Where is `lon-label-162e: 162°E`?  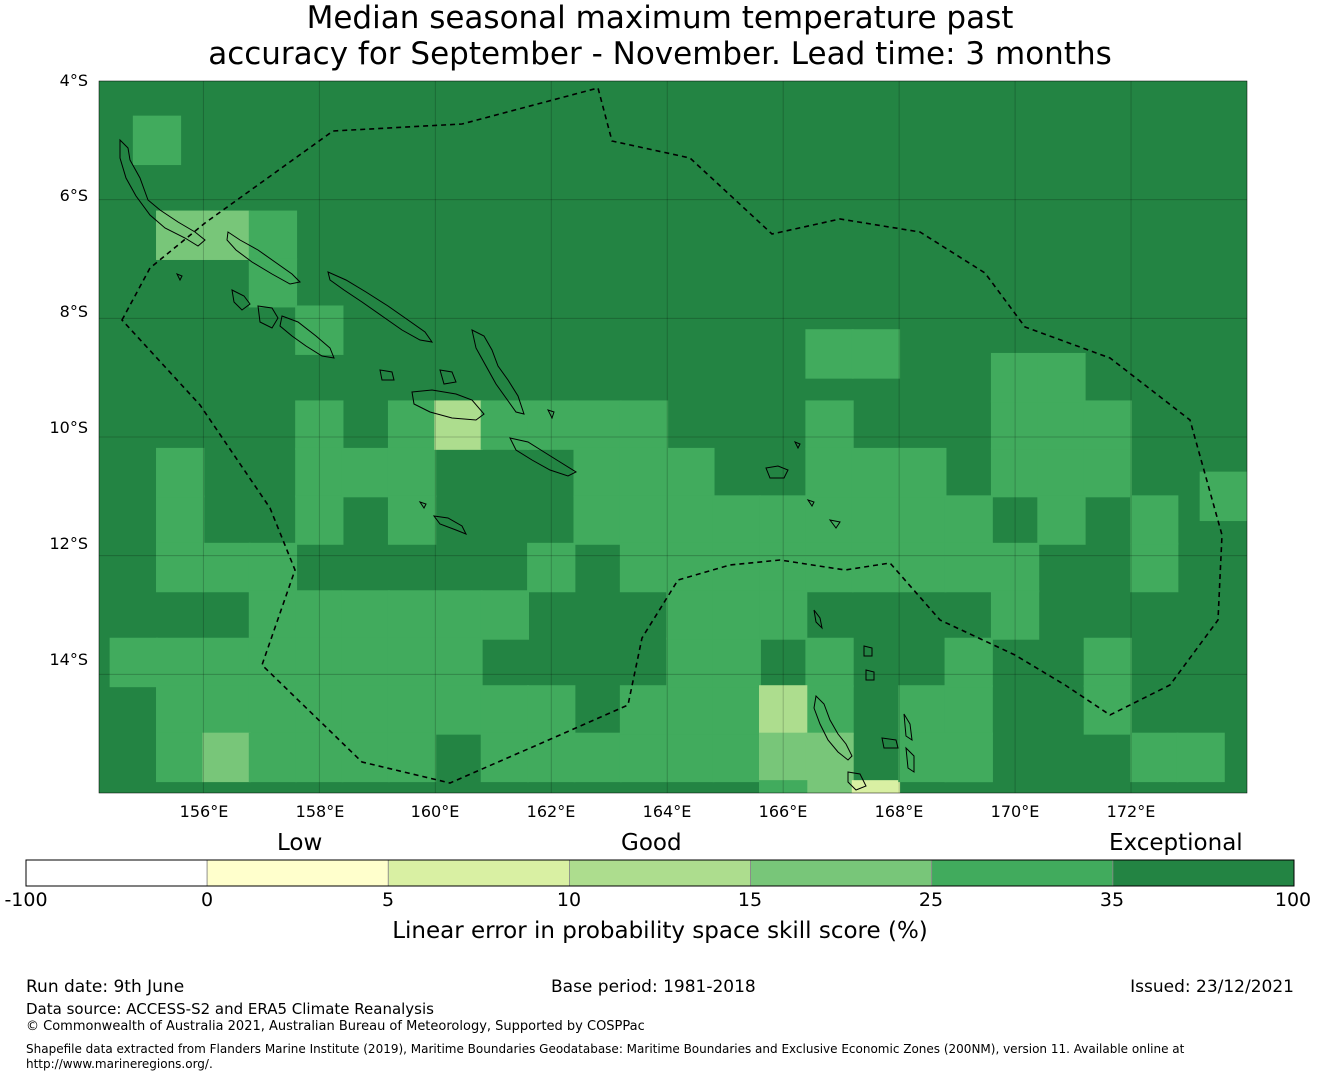 lon-label-162e: 162°E is located at coordinates (551, 811).